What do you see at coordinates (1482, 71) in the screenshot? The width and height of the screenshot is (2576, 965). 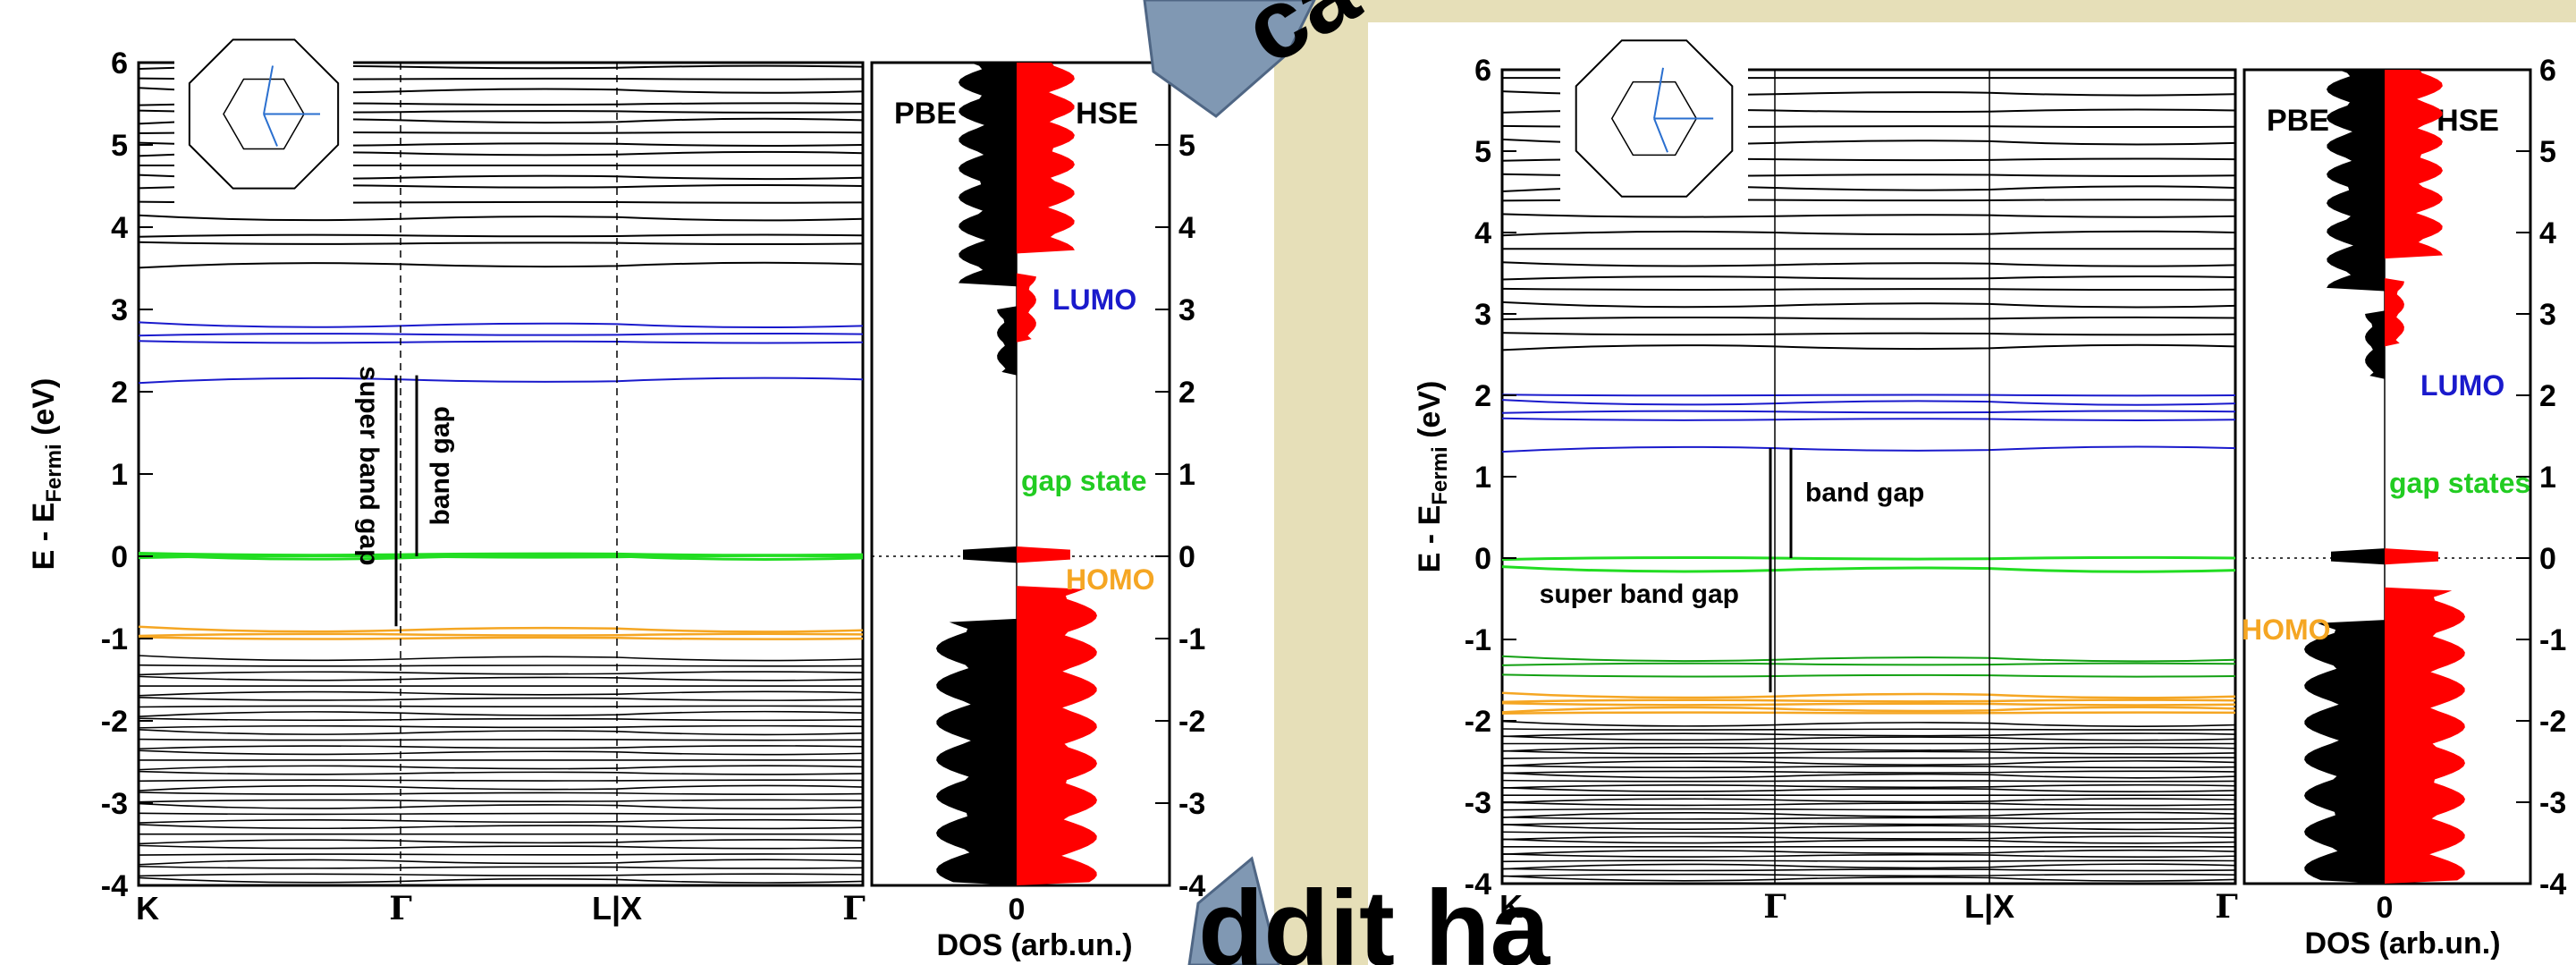 I see `ytick-left-label: 6` at bounding box center [1482, 71].